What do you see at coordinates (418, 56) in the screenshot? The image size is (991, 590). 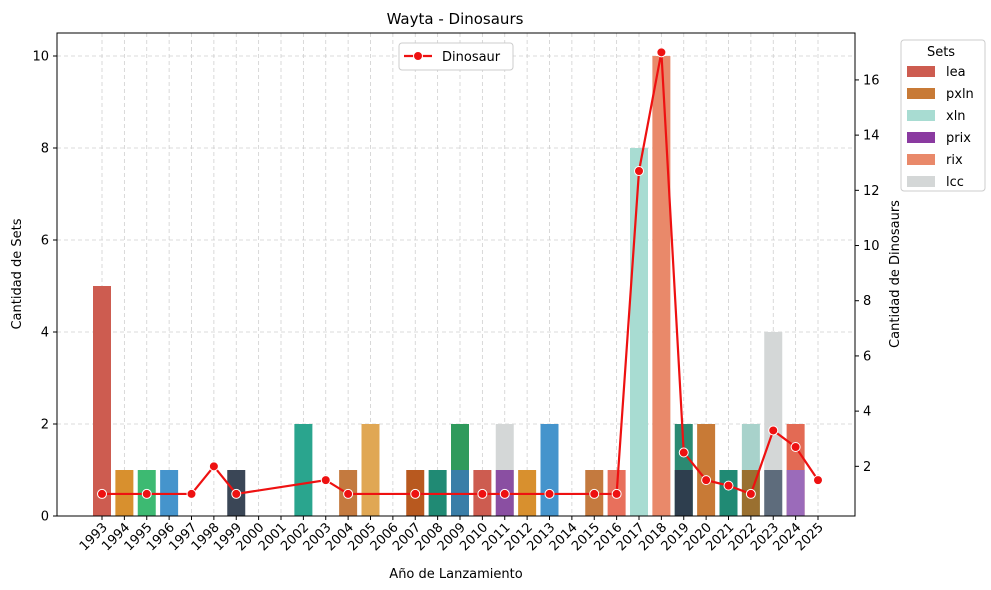 I see `line-legend-marker` at bounding box center [418, 56].